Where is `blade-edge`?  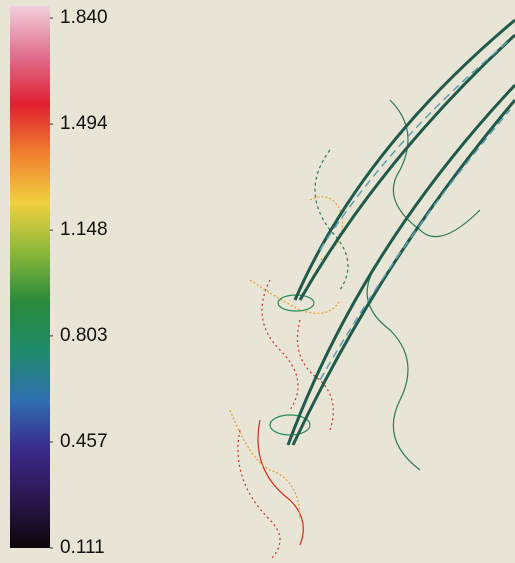 blade-edge is located at coordinates (415, 145).